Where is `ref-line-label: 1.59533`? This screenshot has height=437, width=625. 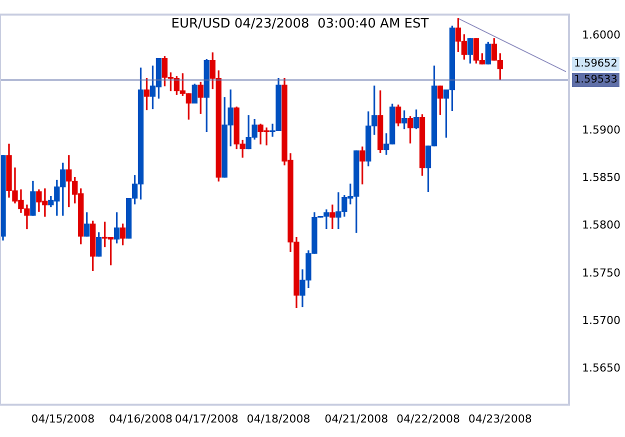
ref-line-label: 1.59533 is located at coordinates (596, 80).